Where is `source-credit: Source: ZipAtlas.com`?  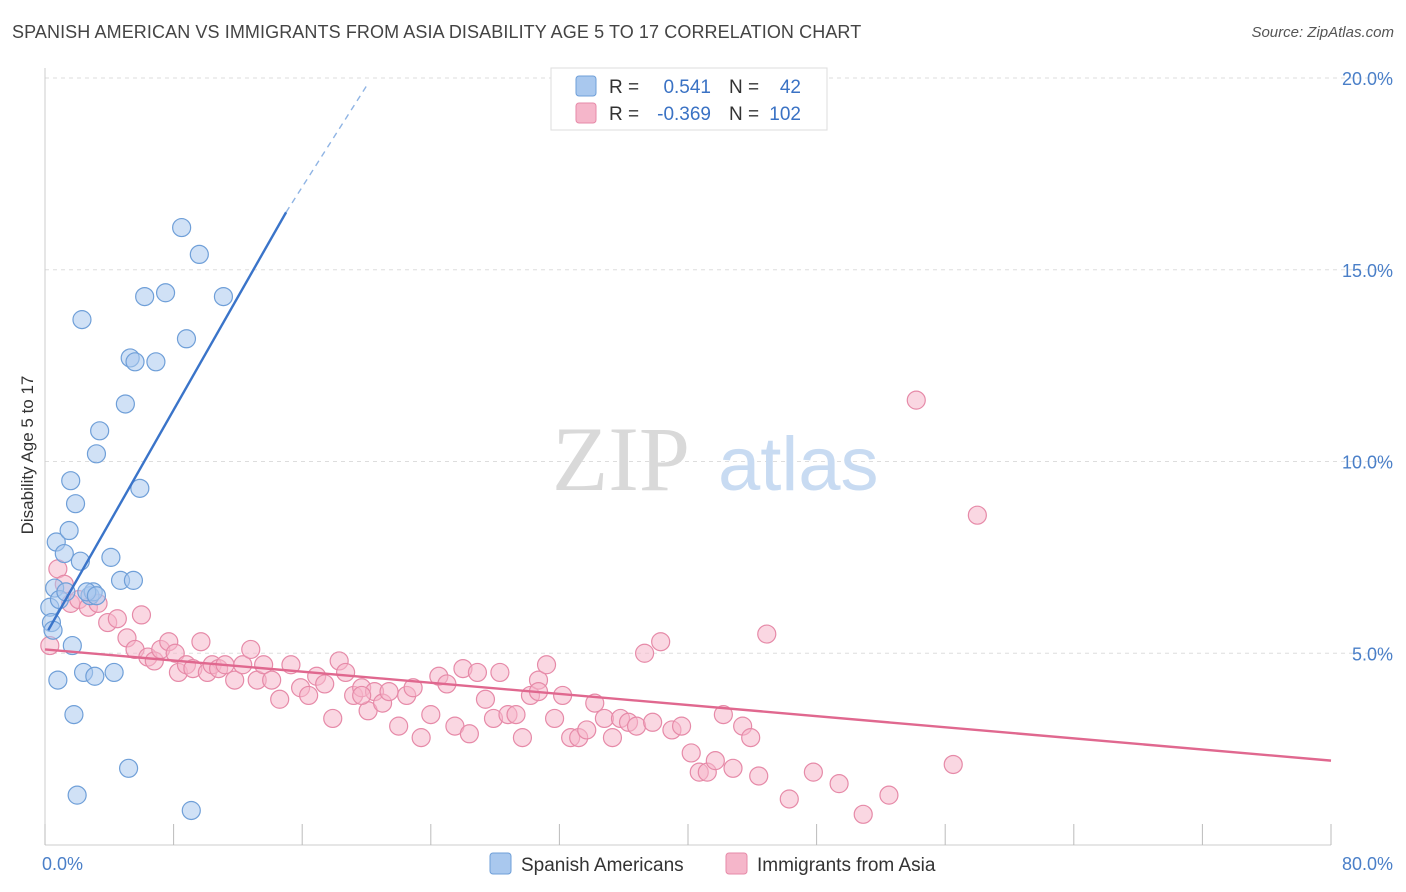
source-credit: Source: ZipAtlas.com is located at coordinates (1322, 32).